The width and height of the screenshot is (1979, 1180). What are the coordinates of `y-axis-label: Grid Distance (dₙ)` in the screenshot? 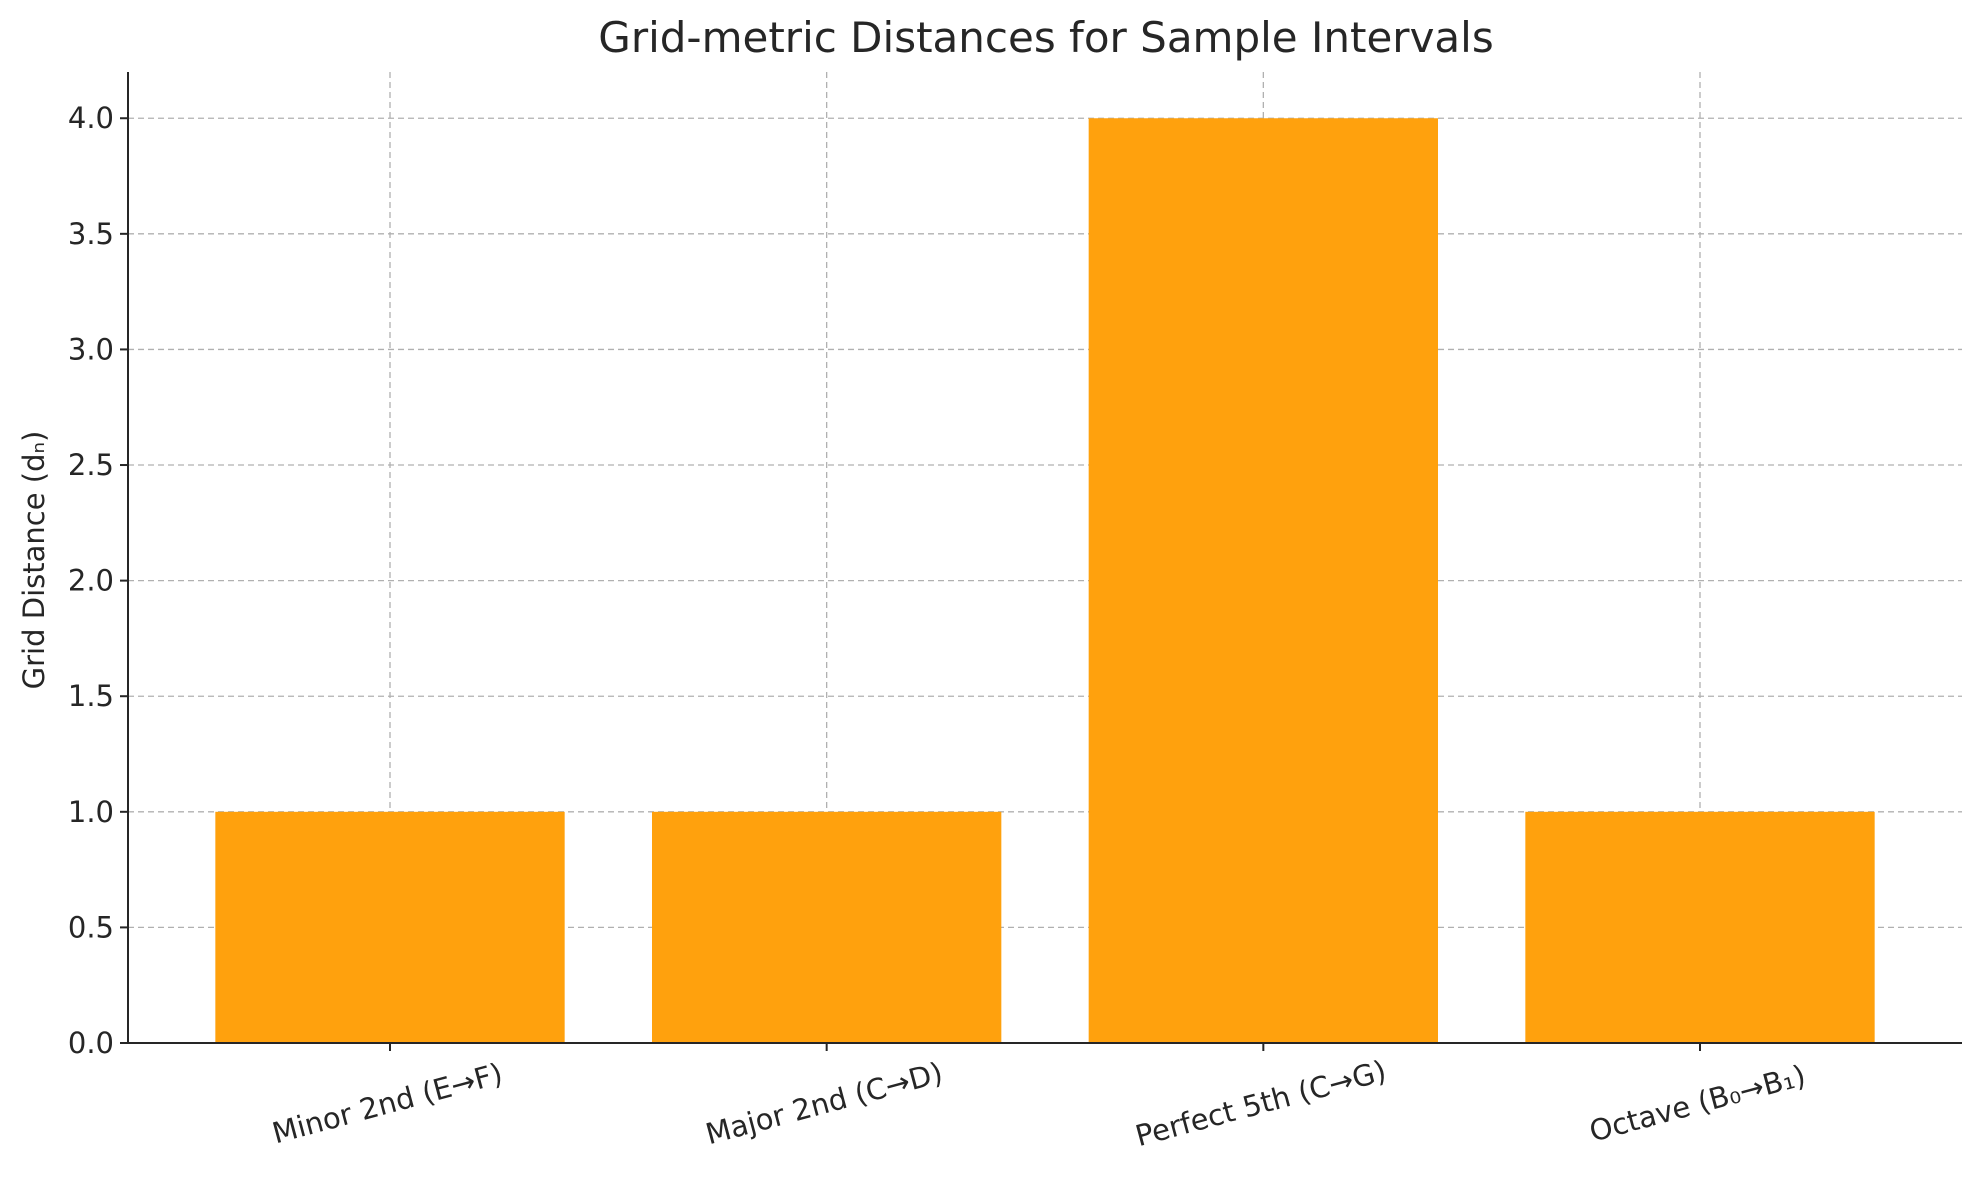 It's located at (34, 560).